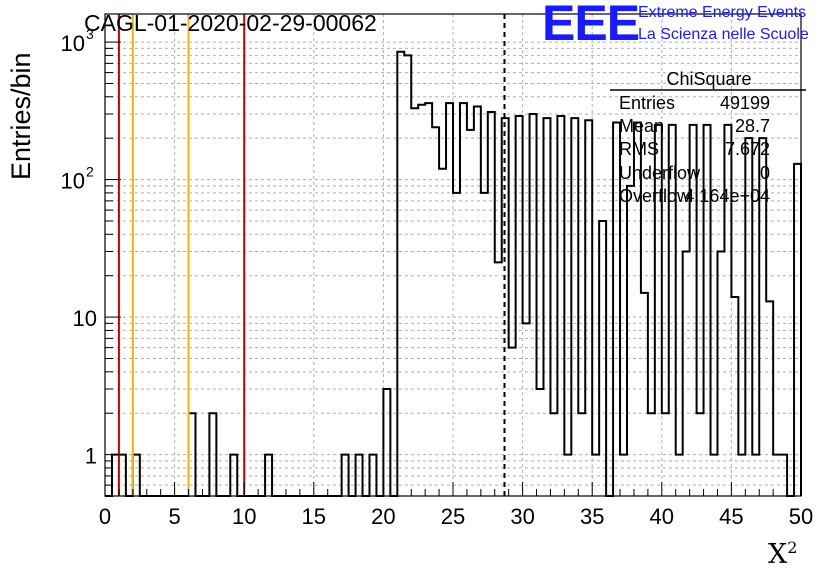 The width and height of the screenshot is (836, 572). Describe the element at coordinates (744, 103) in the screenshot. I see `stat-entries-value: 49199` at that location.